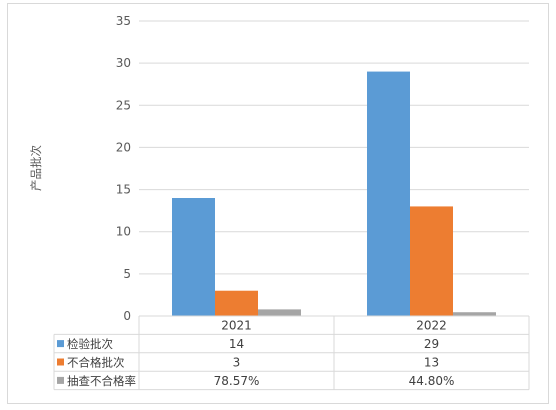  I want to click on series-label: 抽查不合格率, so click(101, 381).